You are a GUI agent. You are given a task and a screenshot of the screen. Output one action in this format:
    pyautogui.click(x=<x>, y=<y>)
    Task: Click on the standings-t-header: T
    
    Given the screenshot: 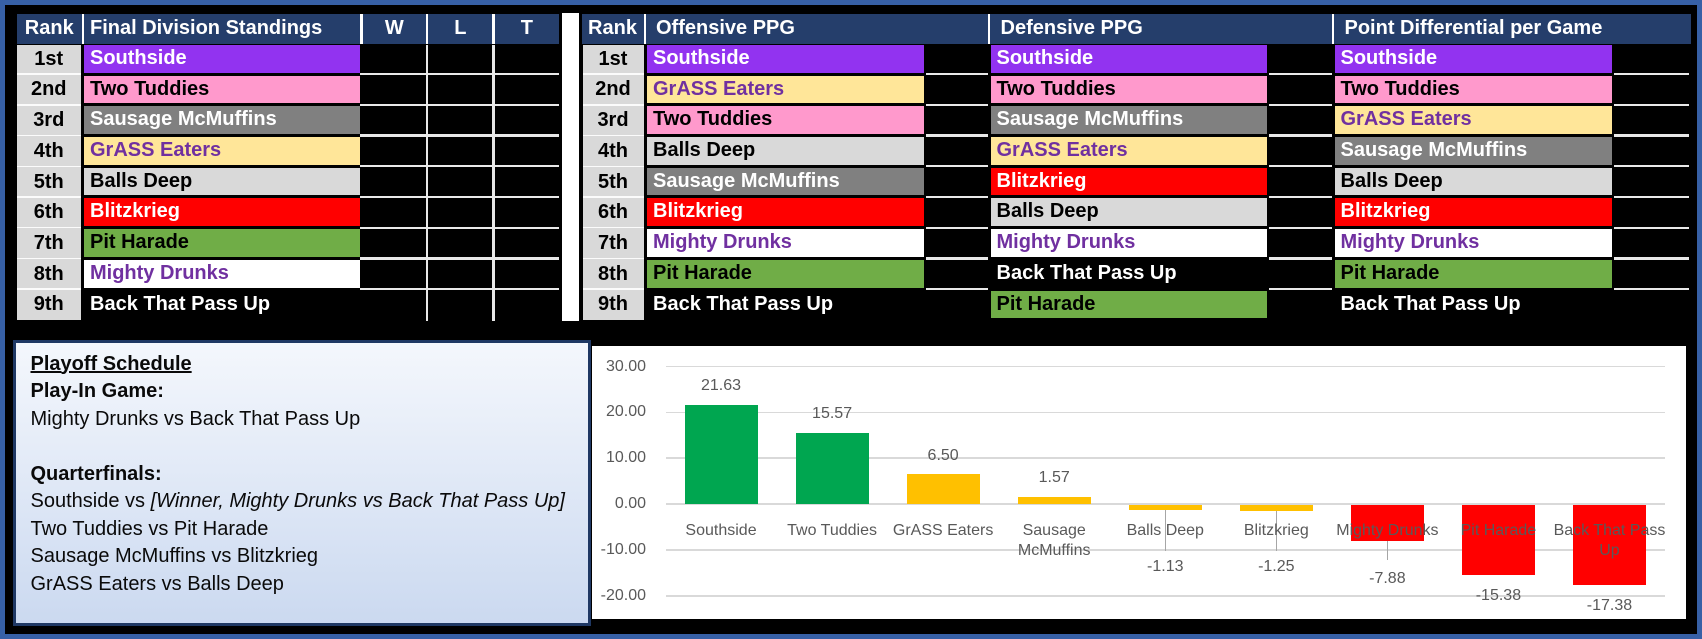 What is the action you would take?
    pyautogui.click(x=526, y=28)
    